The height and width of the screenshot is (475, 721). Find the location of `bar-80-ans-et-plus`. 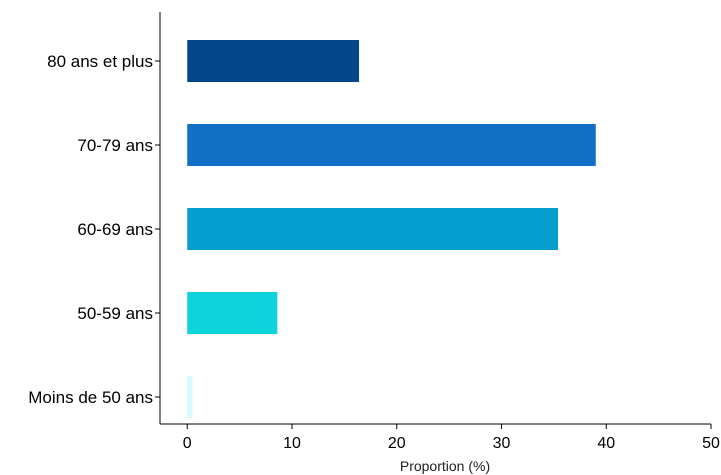

bar-80-ans-et-plus is located at coordinates (273, 61).